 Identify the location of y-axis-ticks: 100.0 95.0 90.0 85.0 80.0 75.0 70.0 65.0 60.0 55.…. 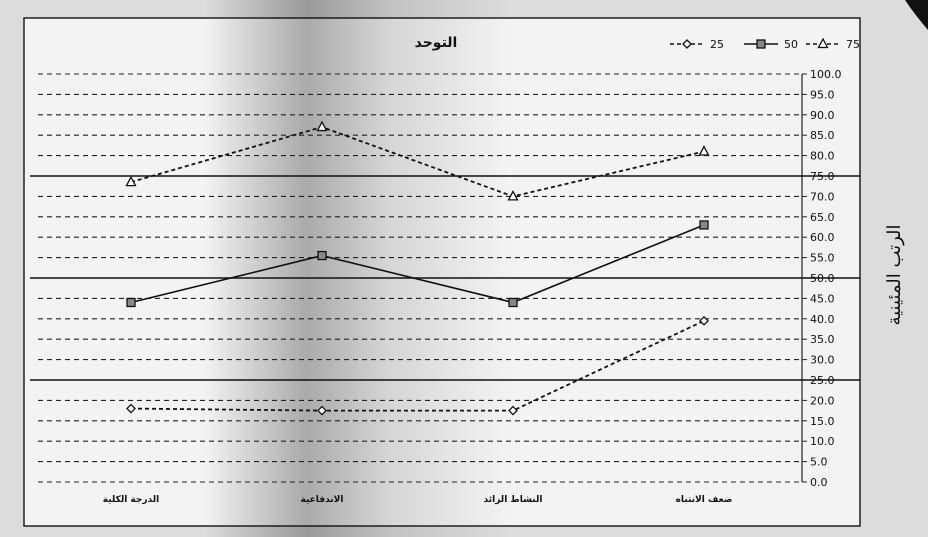
(826, 278).